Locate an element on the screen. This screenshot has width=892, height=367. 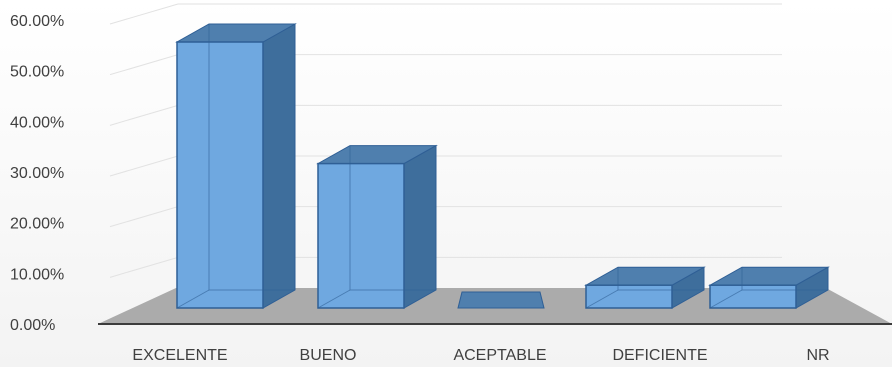
x-category-label: NR is located at coordinates (817, 355).